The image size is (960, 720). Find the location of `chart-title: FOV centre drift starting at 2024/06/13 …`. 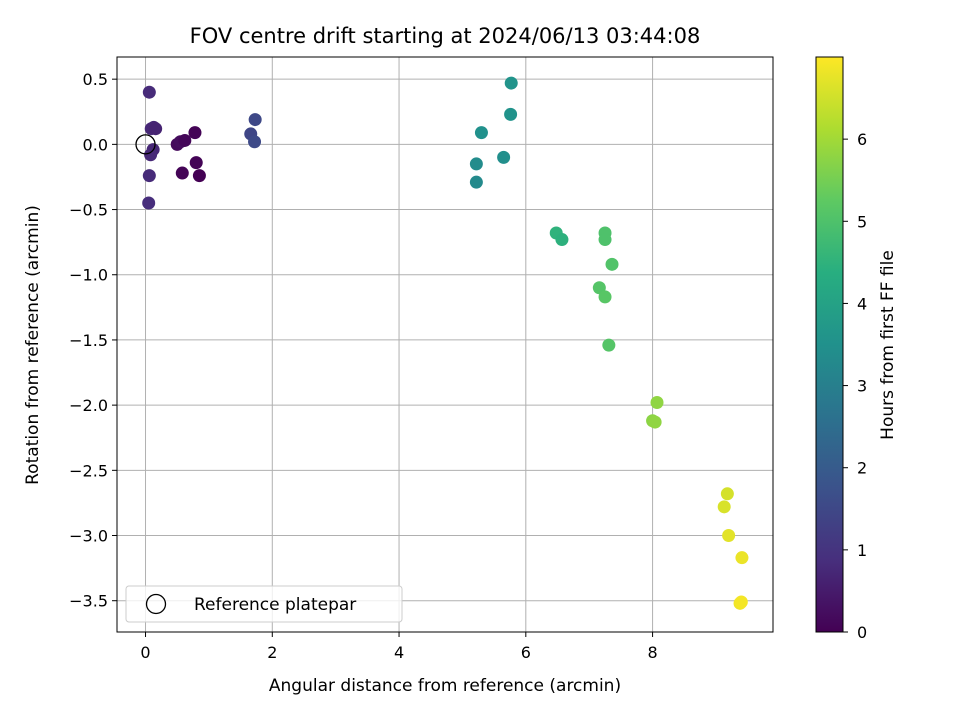

chart-title: FOV centre drift starting at 2024/06/13 … is located at coordinates (445, 36).